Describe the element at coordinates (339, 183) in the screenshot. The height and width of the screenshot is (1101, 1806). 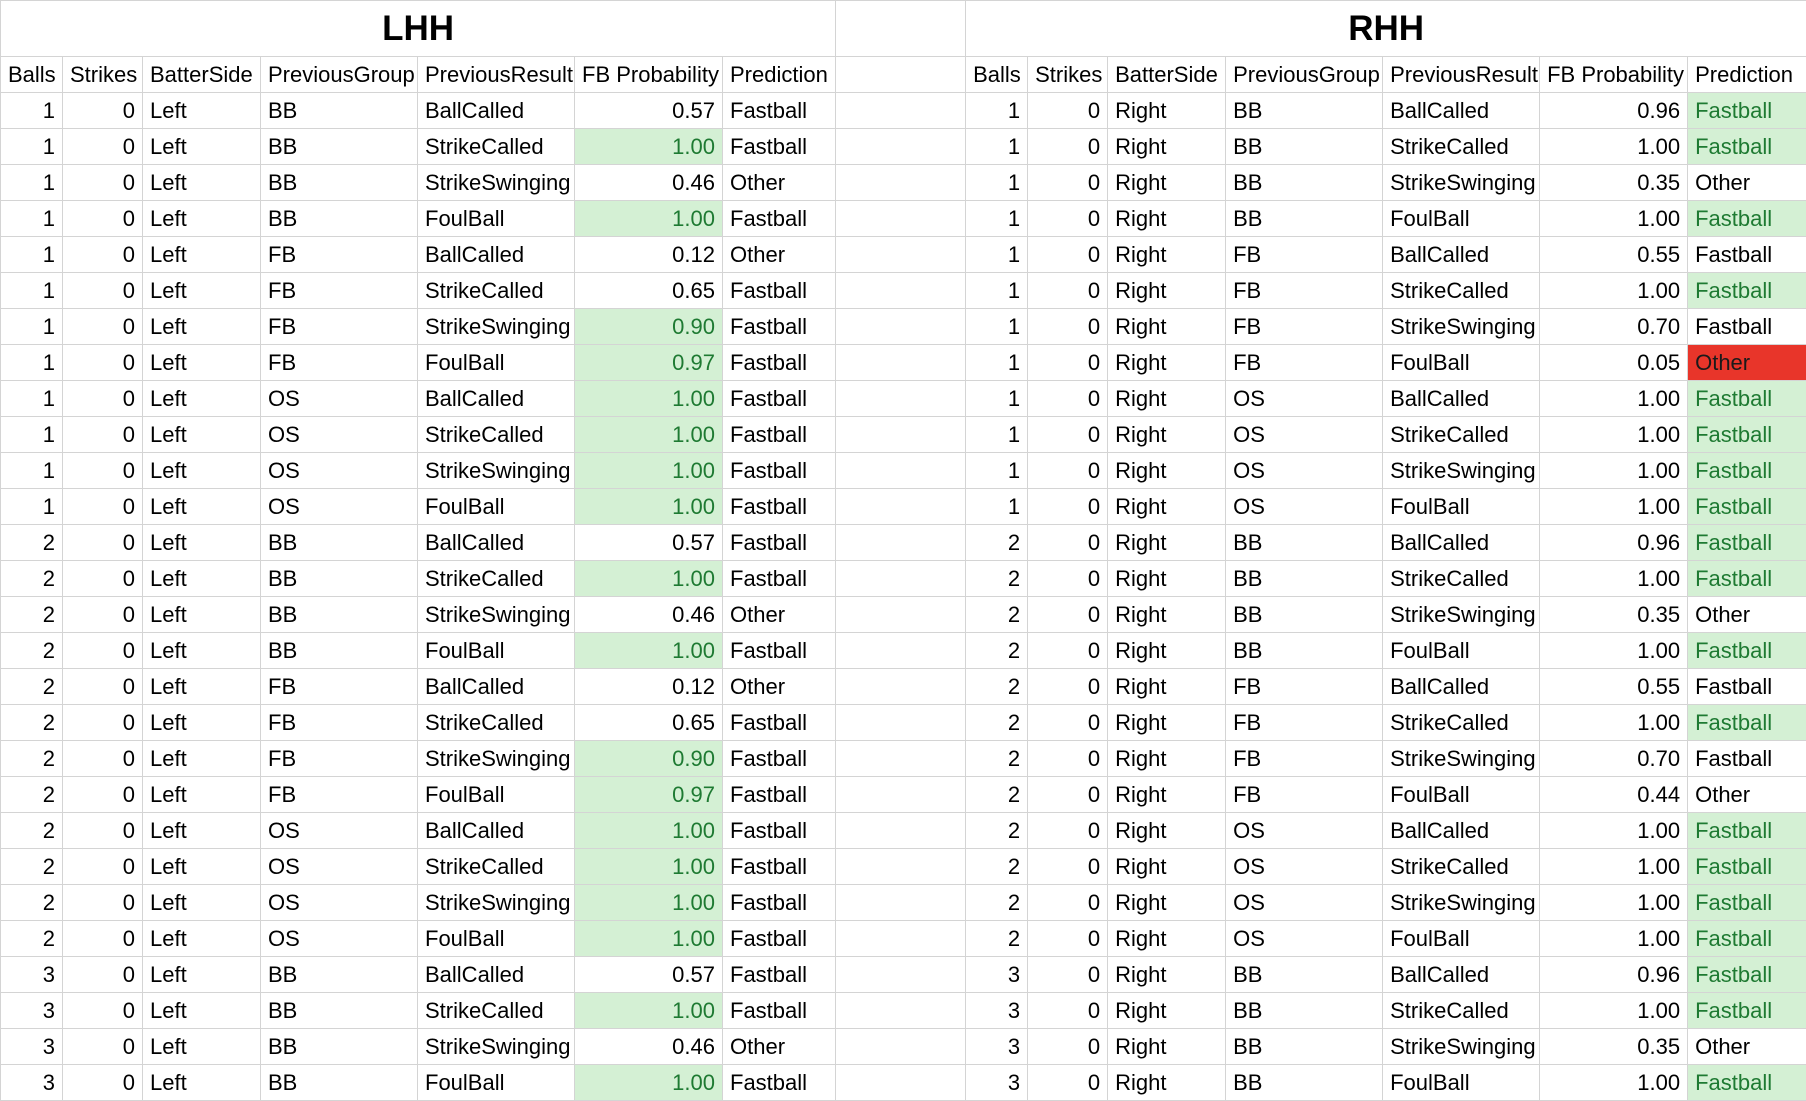
I see `lhh-previousgroup-cell: BB` at that location.